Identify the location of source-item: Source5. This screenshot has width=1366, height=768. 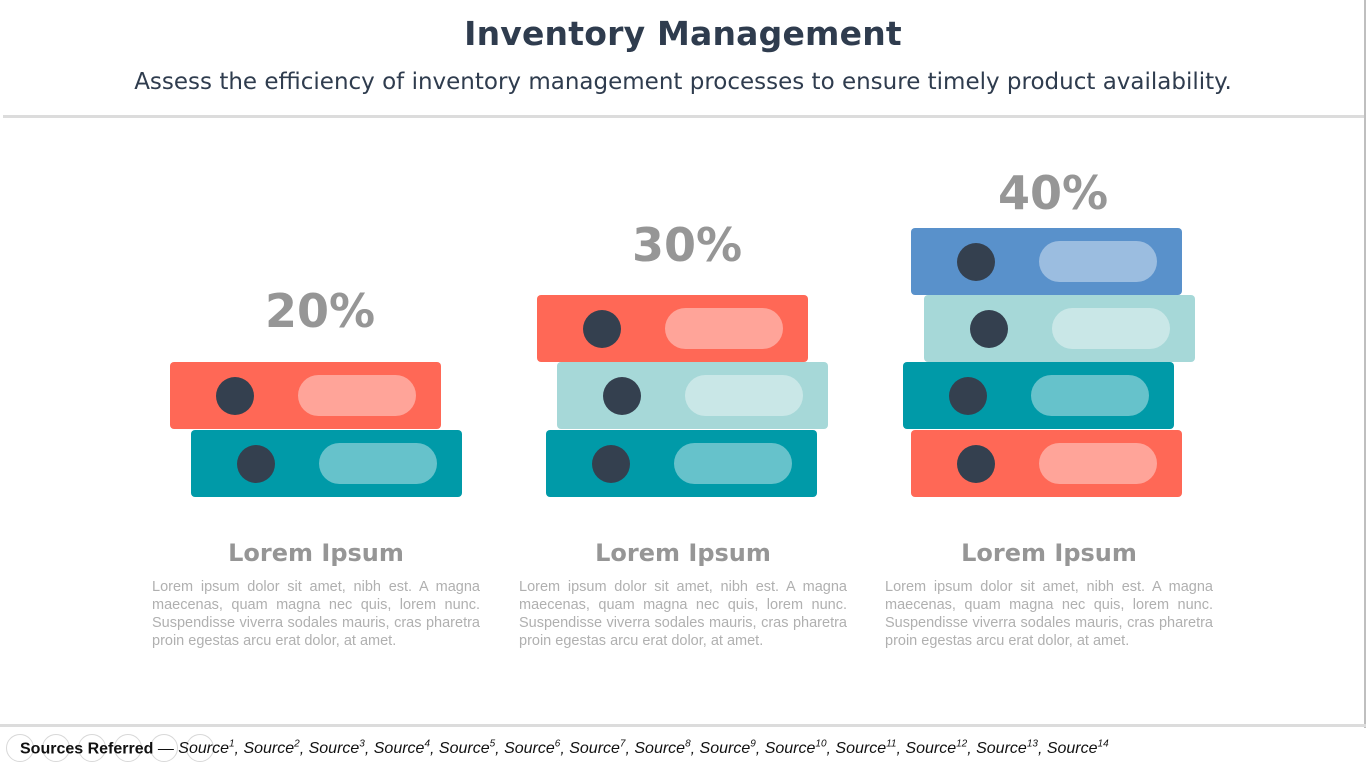
(467, 748).